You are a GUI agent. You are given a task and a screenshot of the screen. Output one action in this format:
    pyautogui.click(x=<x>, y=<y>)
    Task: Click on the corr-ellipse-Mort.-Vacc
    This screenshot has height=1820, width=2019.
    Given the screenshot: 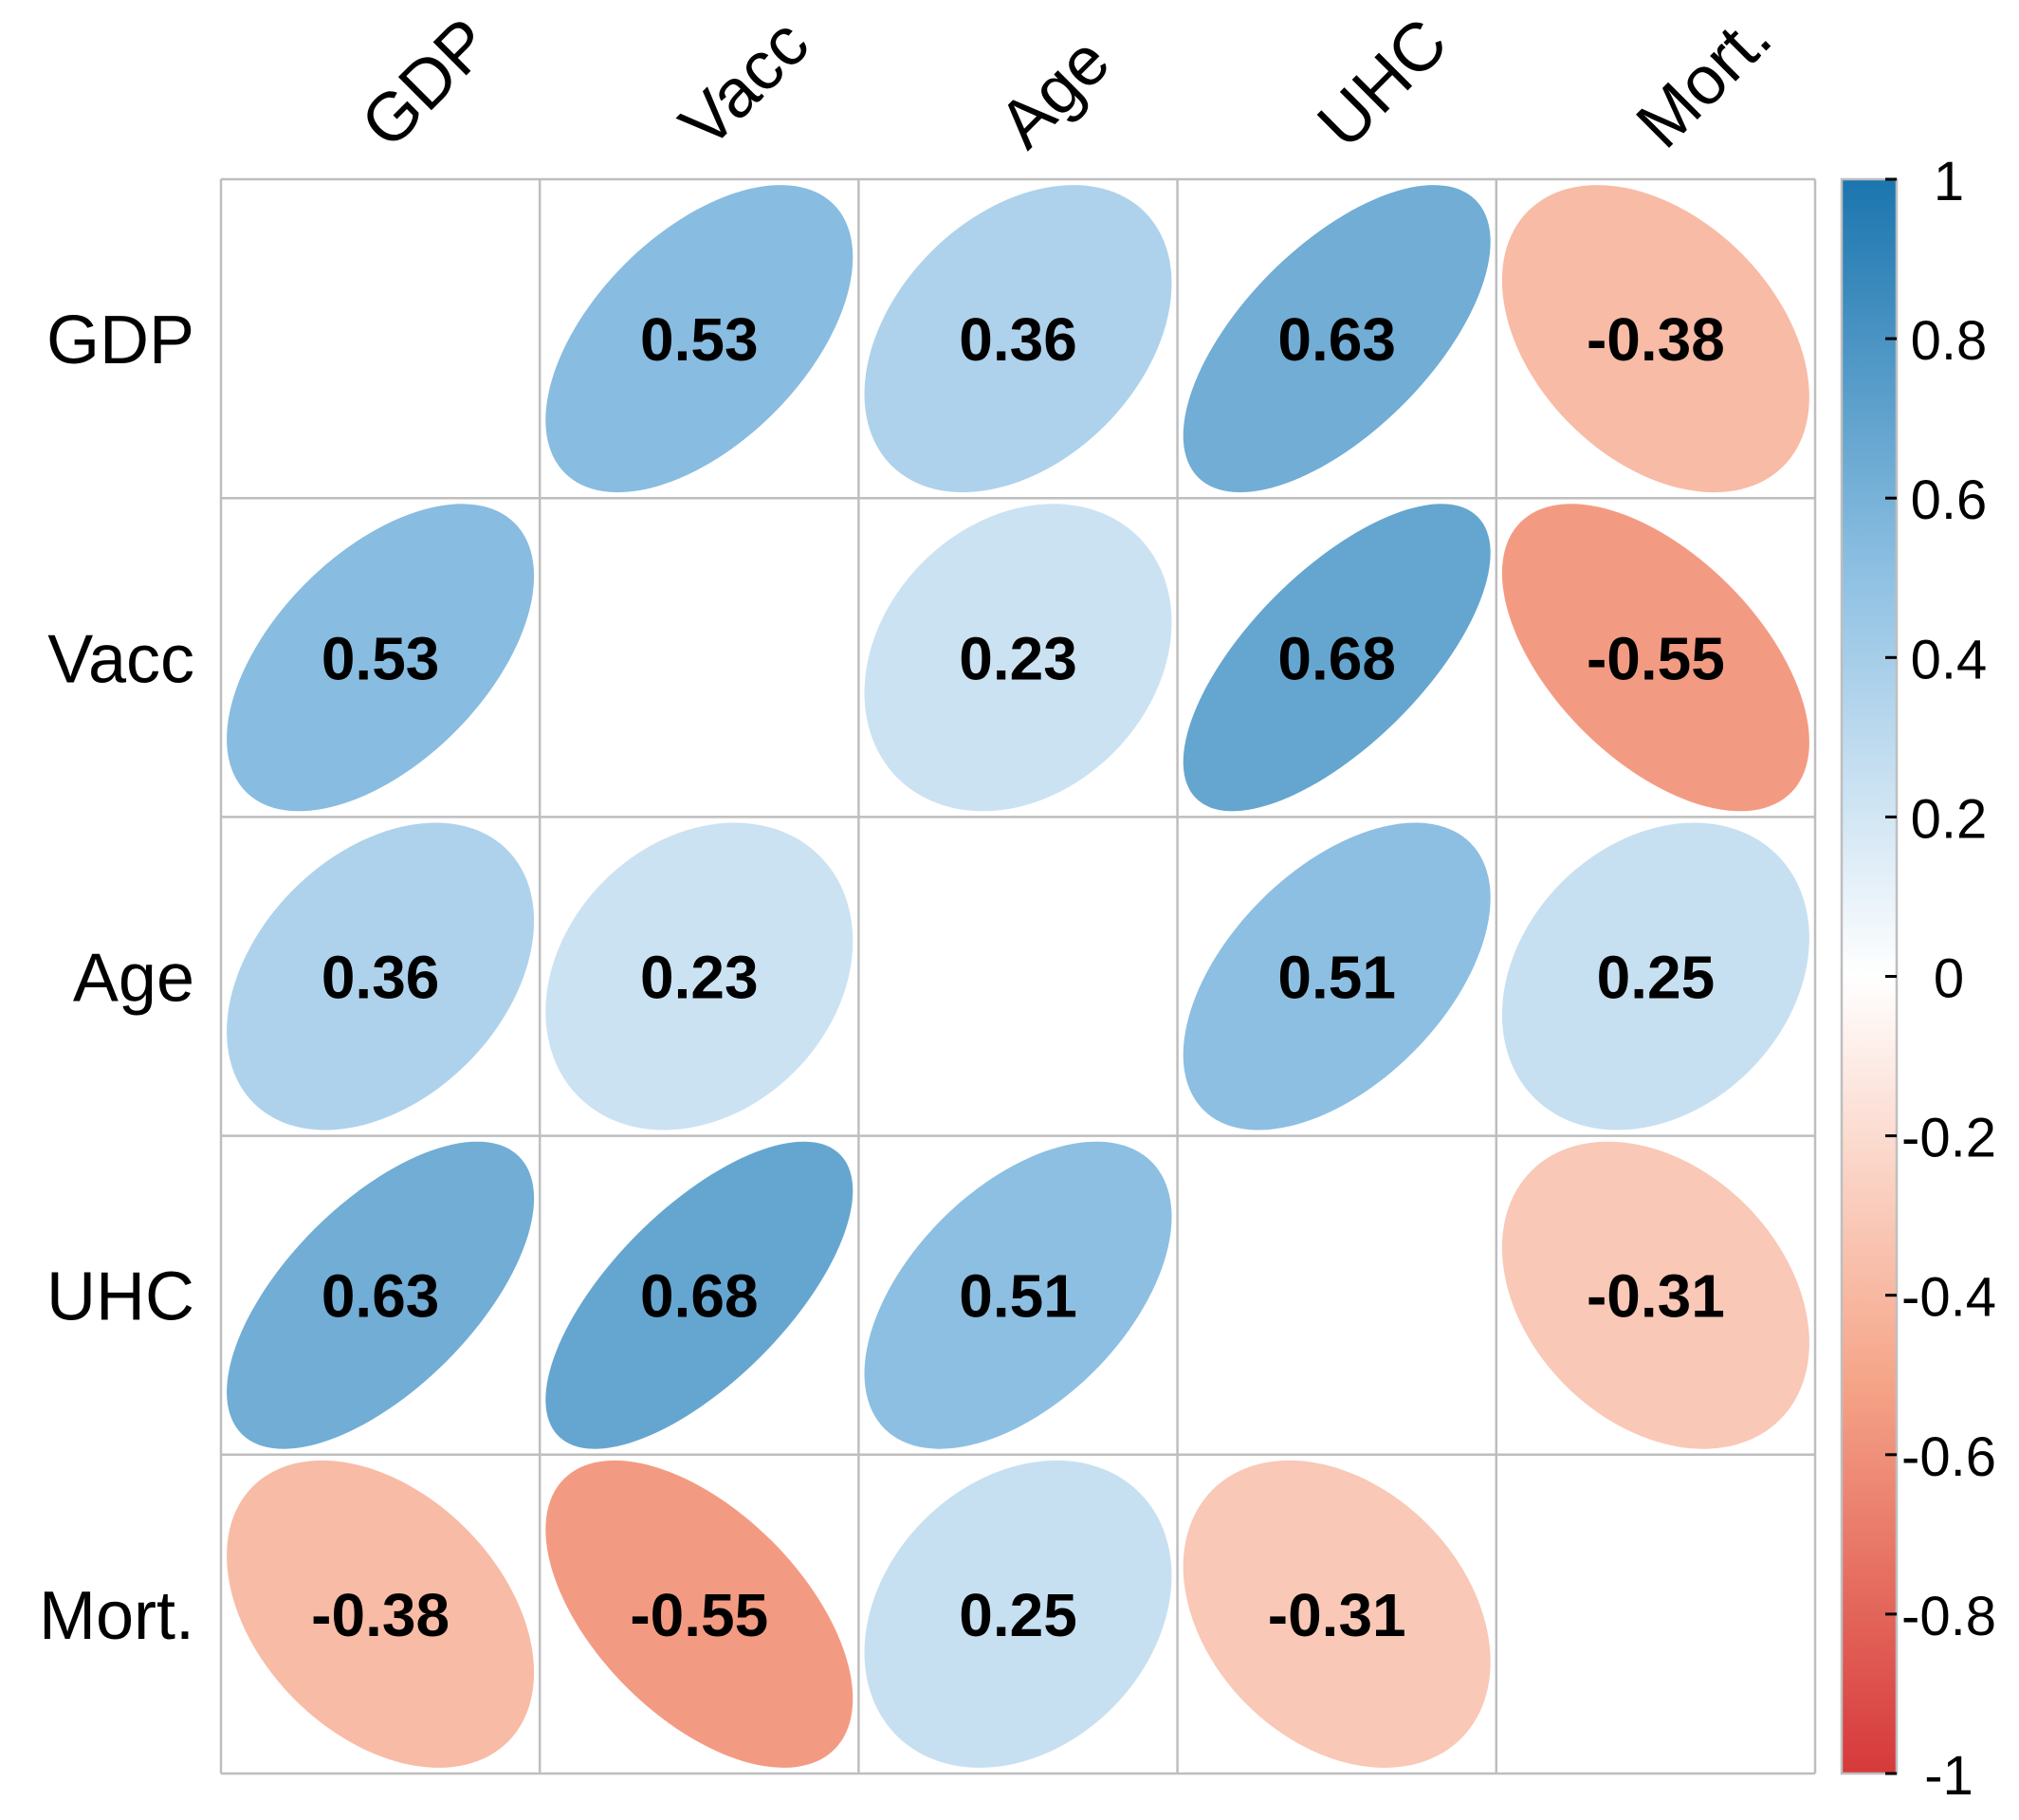 What is the action you would take?
    pyautogui.click(x=699, y=1614)
    